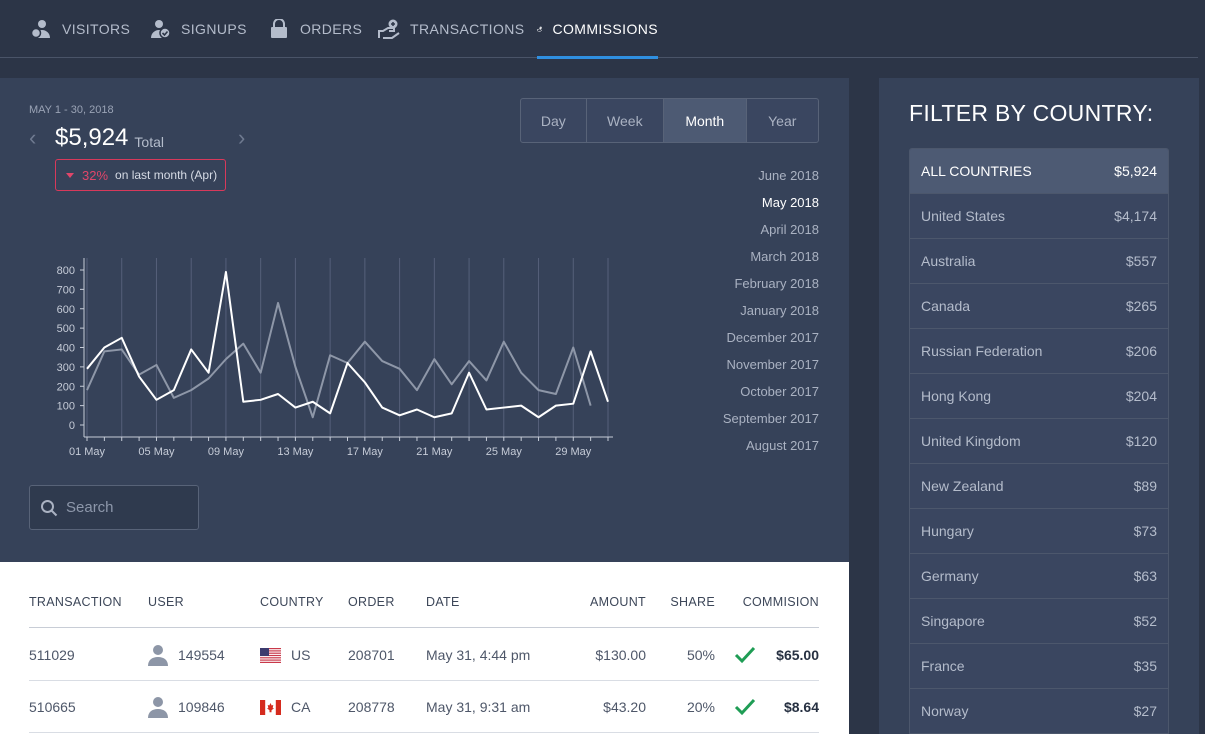 Image resolution: width=1205 pixels, height=734 pixels. I want to click on country-name: United States, so click(963, 216).